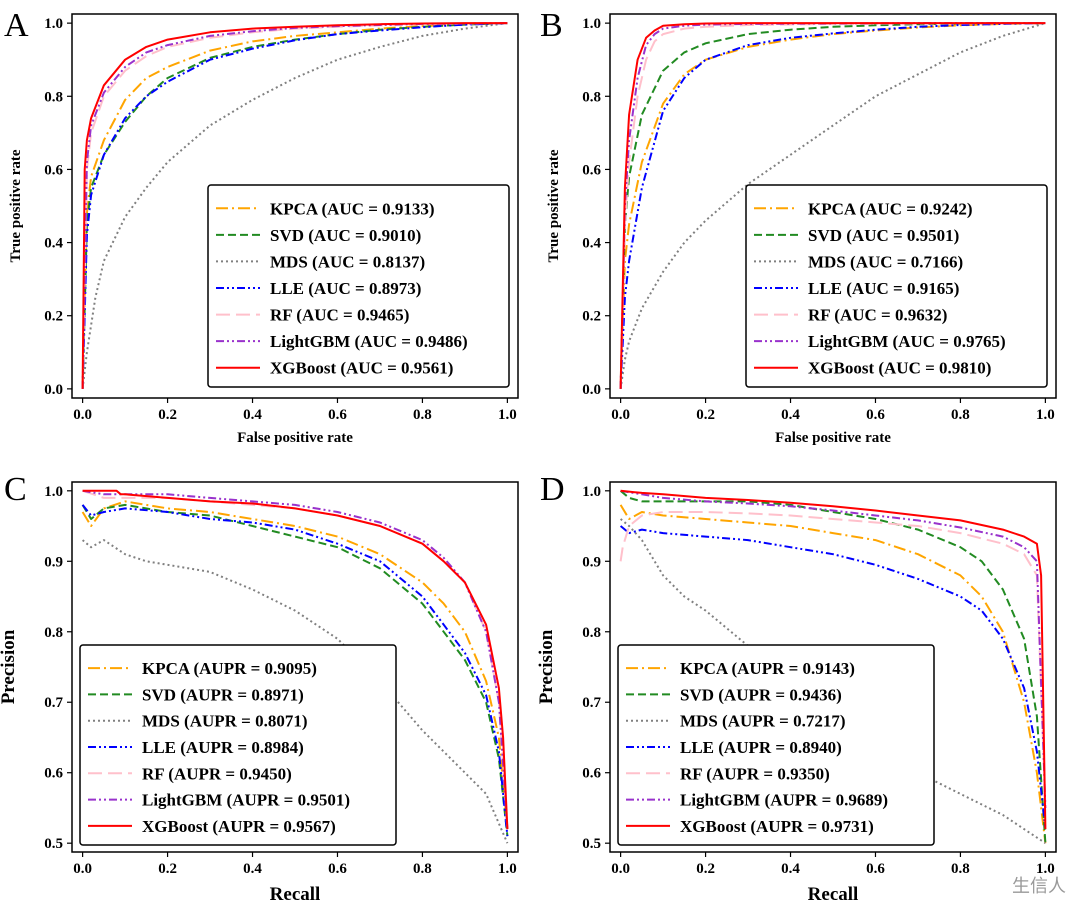  What do you see at coordinates (761, 747) in the screenshot?
I see `legend-label-lle: LLE (AUPR = 0.8940)` at bounding box center [761, 747].